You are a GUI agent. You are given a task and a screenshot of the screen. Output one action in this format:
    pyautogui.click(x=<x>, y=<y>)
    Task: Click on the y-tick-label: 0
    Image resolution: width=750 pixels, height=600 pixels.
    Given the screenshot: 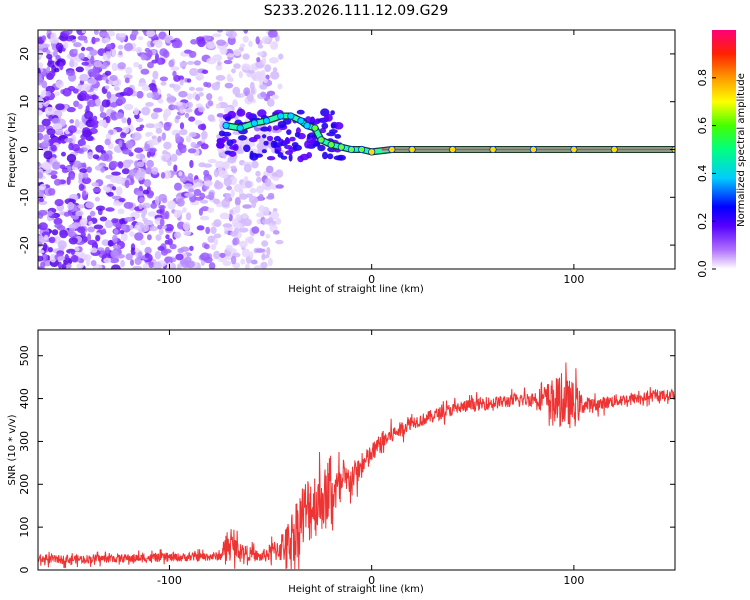 What is the action you would take?
    pyautogui.click(x=24, y=149)
    